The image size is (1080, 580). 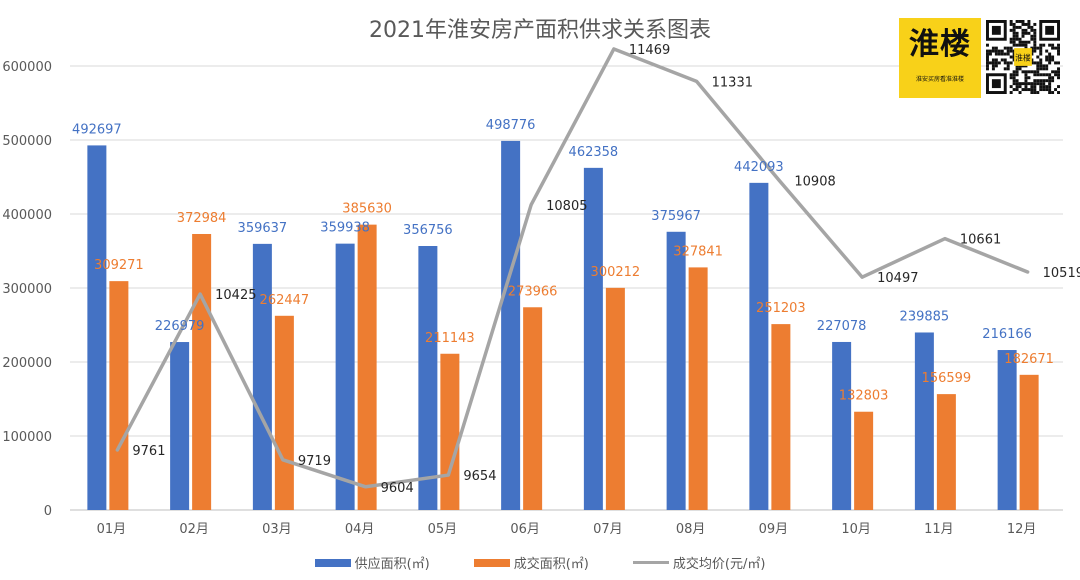 I want to click on data-label-deal: 182671, so click(x=1029, y=359).